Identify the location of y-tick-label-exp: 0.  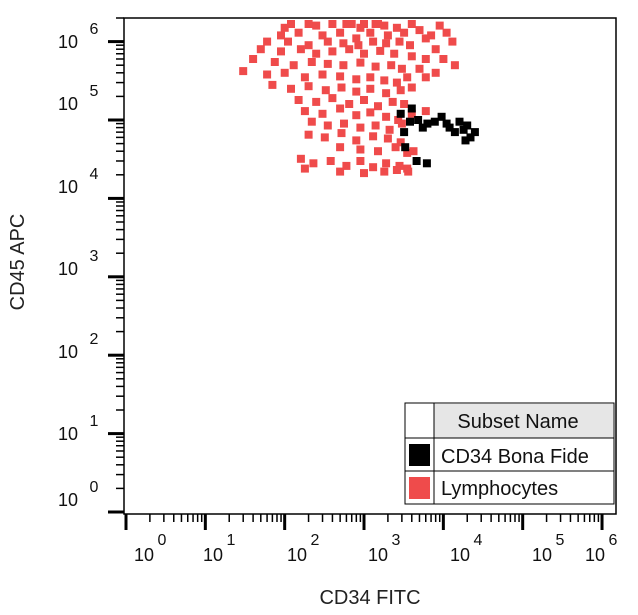
(94, 487).